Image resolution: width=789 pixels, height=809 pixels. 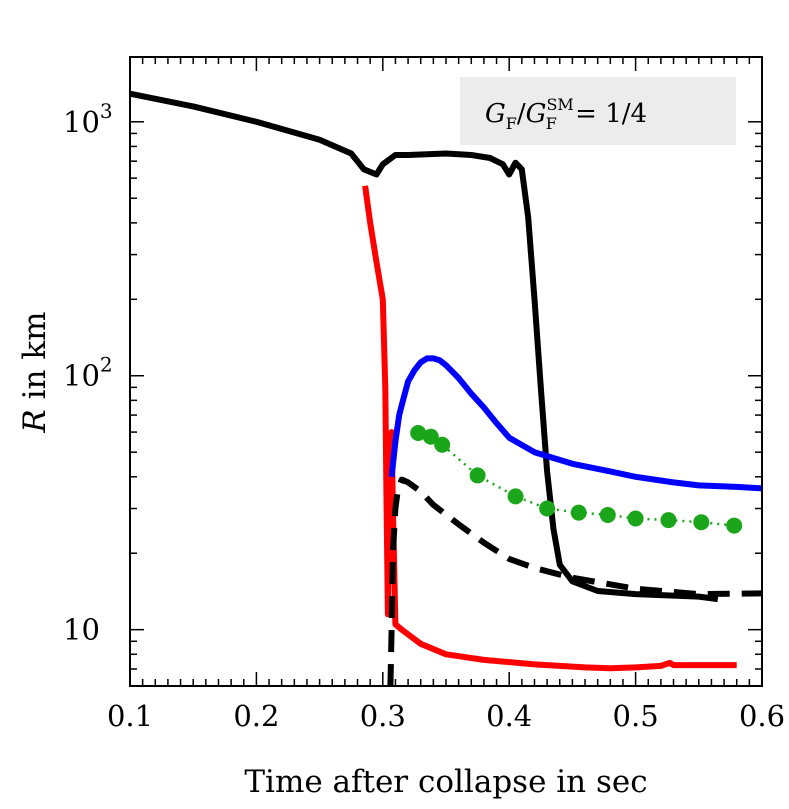 I want to click on y-tick-label: 10², so click(x=88, y=373).